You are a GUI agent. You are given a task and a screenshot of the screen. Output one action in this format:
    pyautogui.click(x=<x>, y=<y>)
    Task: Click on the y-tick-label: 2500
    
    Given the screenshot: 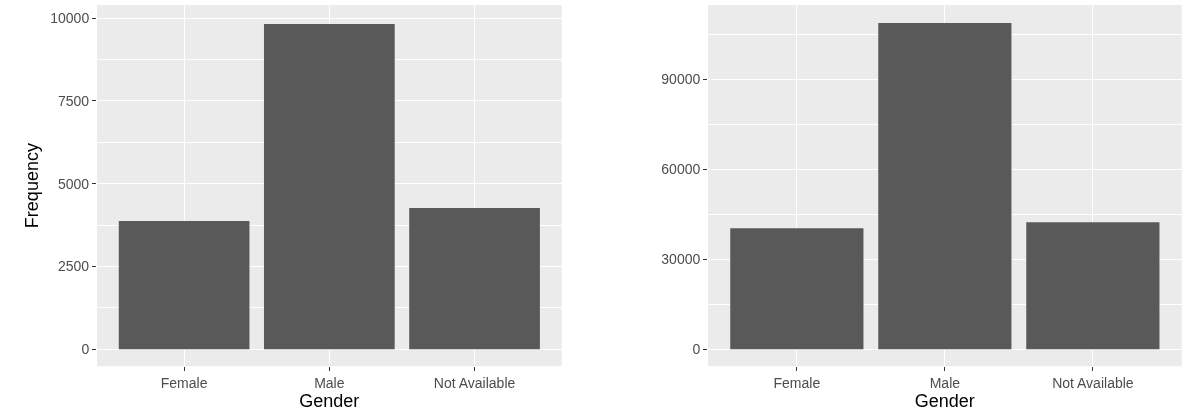 What is the action you would take?
    pyautogui.click(x=74, y=266)
    